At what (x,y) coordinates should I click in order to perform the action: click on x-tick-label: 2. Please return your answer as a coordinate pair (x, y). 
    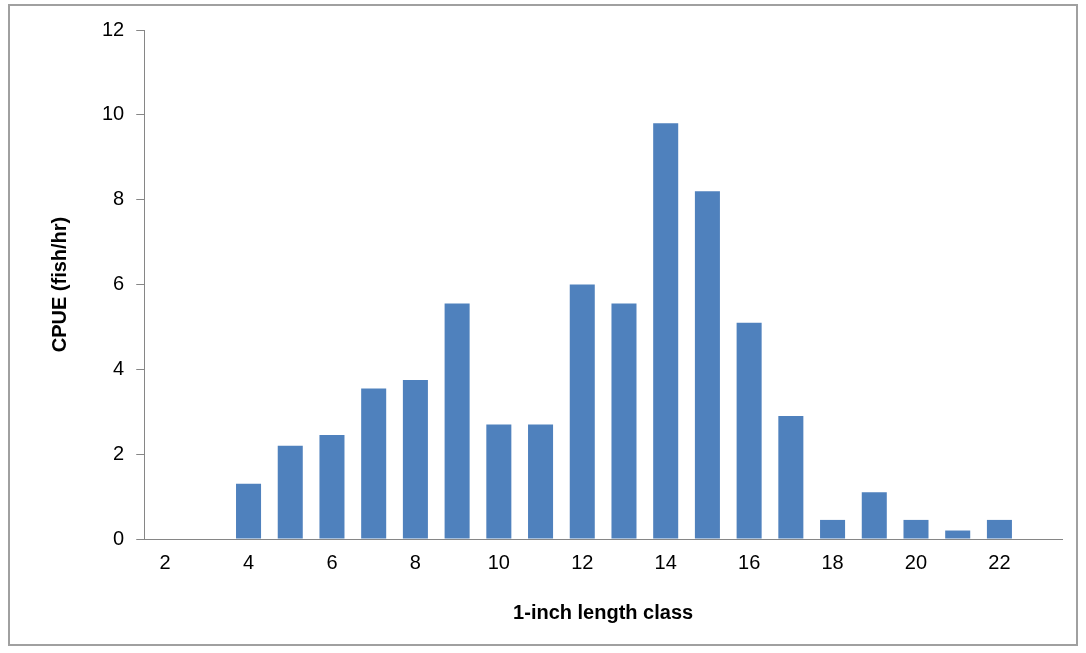
    Looking at the image, I should click on (165, 561).